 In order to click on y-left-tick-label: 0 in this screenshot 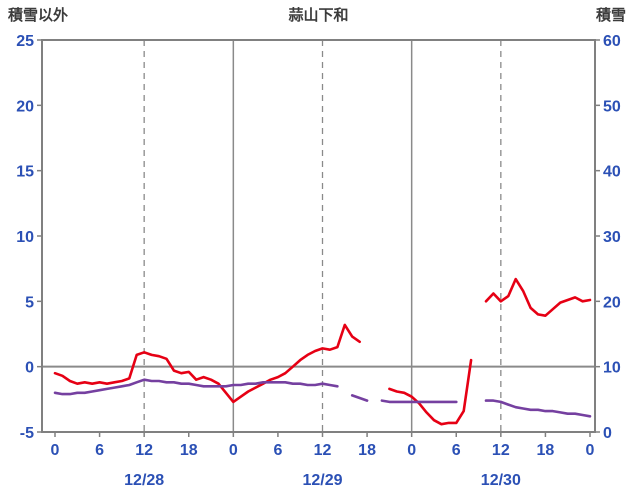, I will do `click(29, 368)`.